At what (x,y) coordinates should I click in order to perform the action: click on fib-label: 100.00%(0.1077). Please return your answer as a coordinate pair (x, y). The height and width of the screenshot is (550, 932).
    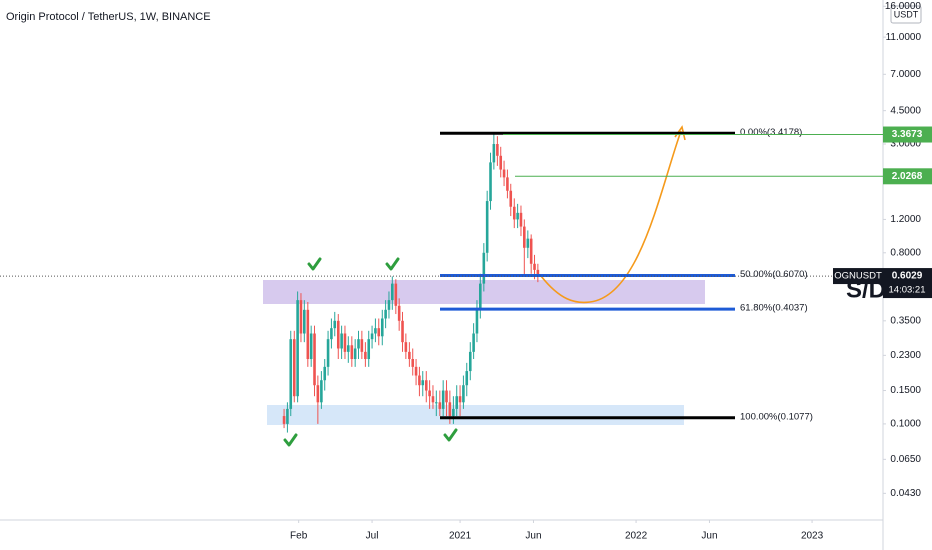
    Looking at the image, I should click on (776, 416).